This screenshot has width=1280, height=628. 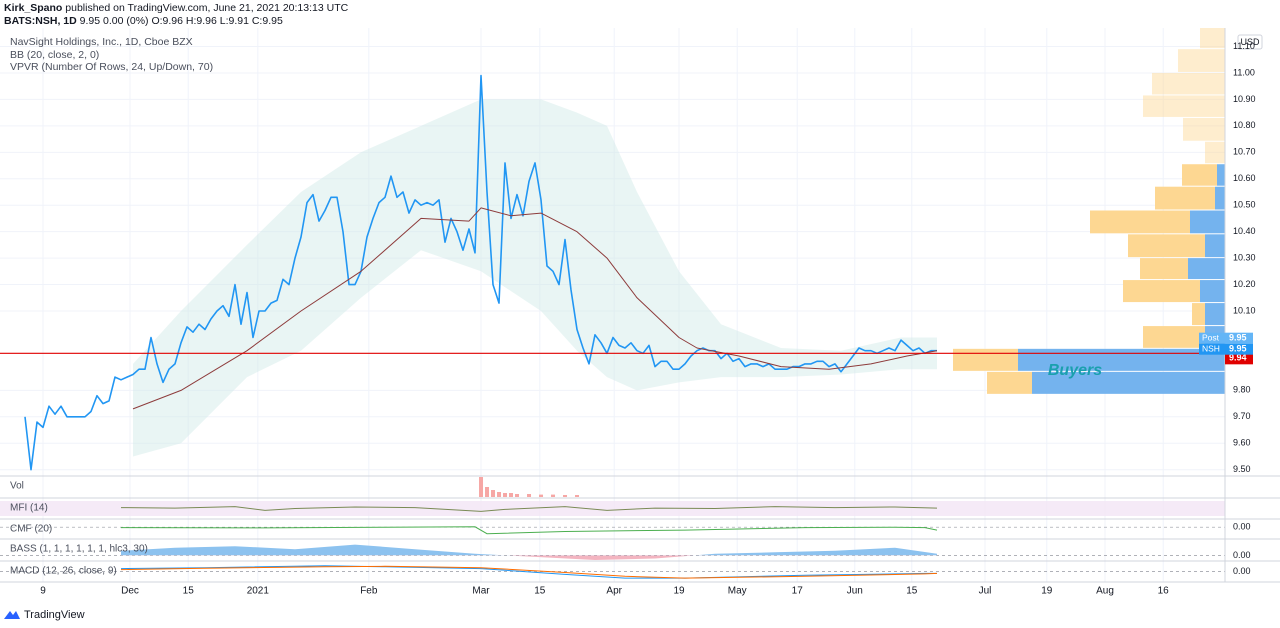 What do you see at coordinates (614, 591) in the screenshot?
I see `x-tick-label: Apr` at bounding box center [614, 591].